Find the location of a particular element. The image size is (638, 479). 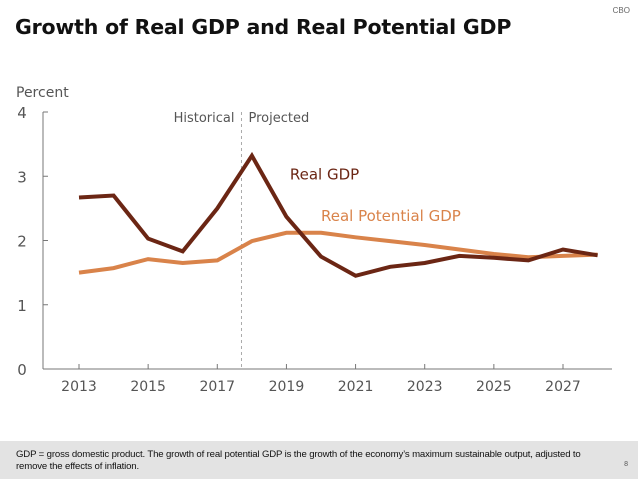

real-potential-gdp-label: Real Potential GDP is located at coordinates (391, 216).